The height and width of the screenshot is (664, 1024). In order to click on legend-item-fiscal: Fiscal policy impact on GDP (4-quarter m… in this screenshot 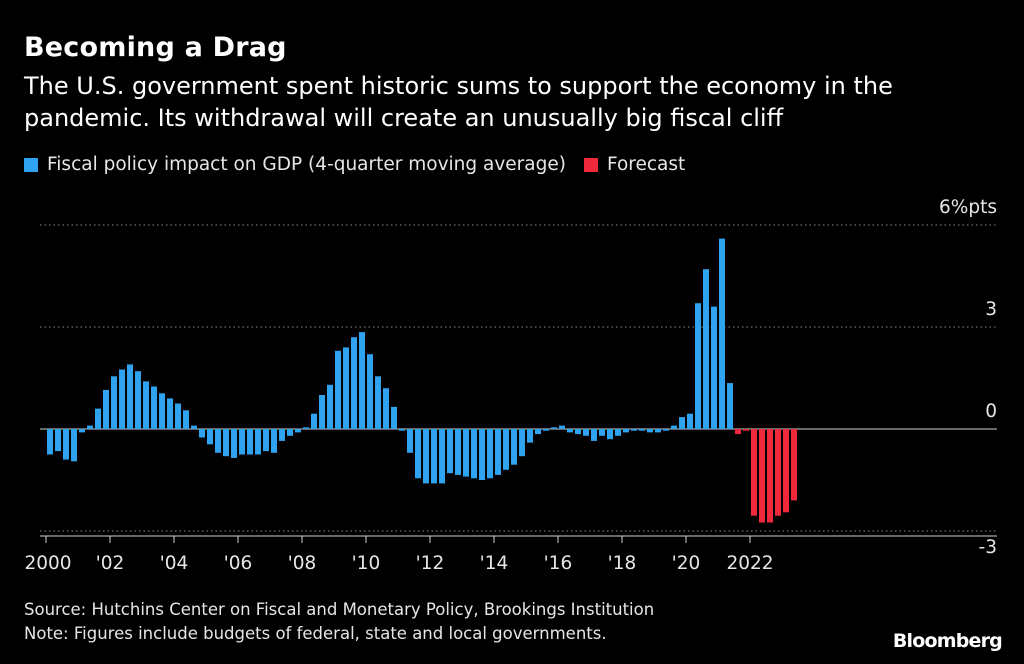, I will do `click(295, 164)`.